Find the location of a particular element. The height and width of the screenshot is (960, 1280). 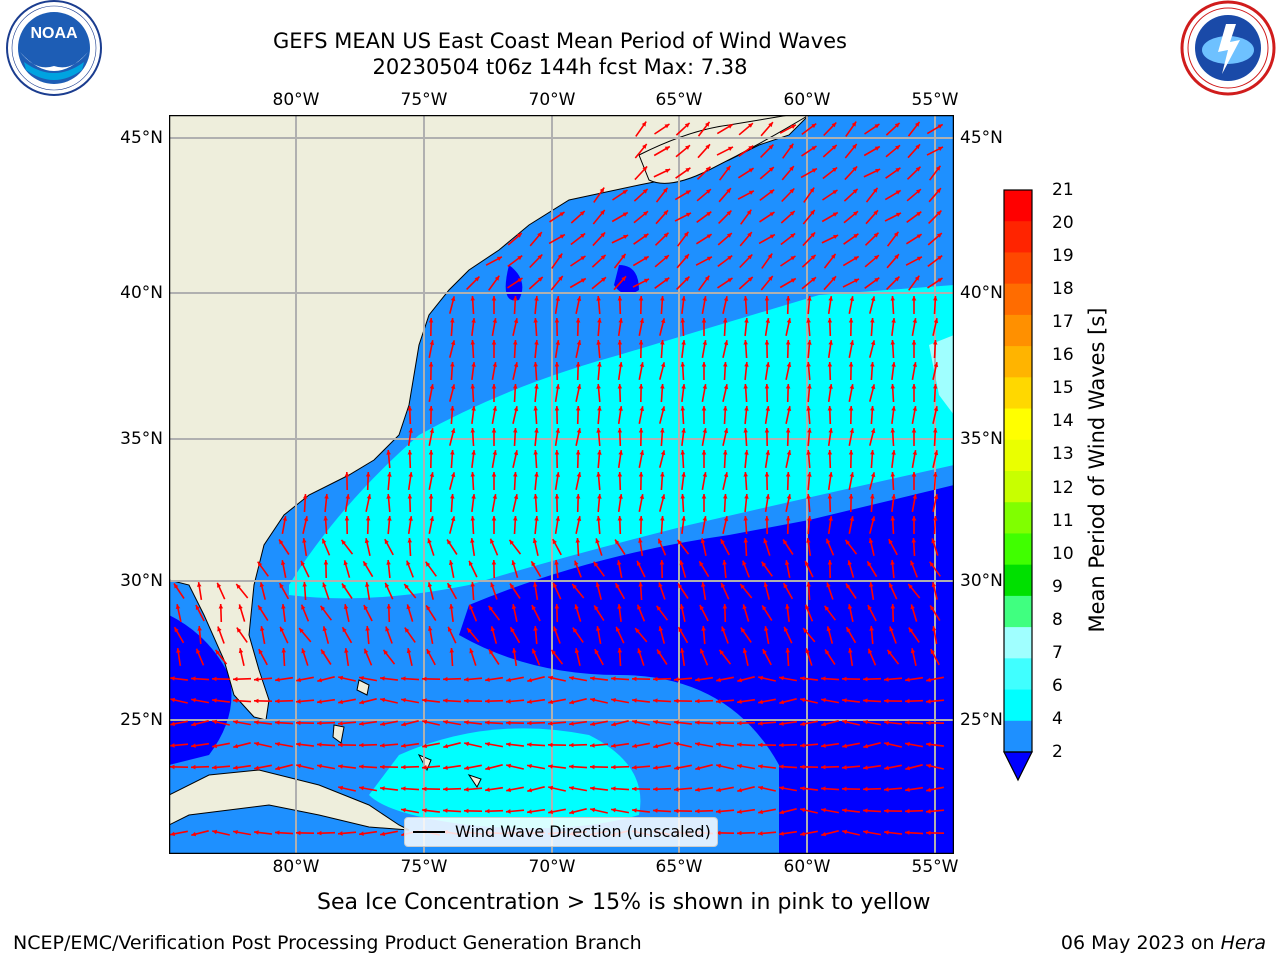

legend-line-swatch is located at coordinates (429, 832).